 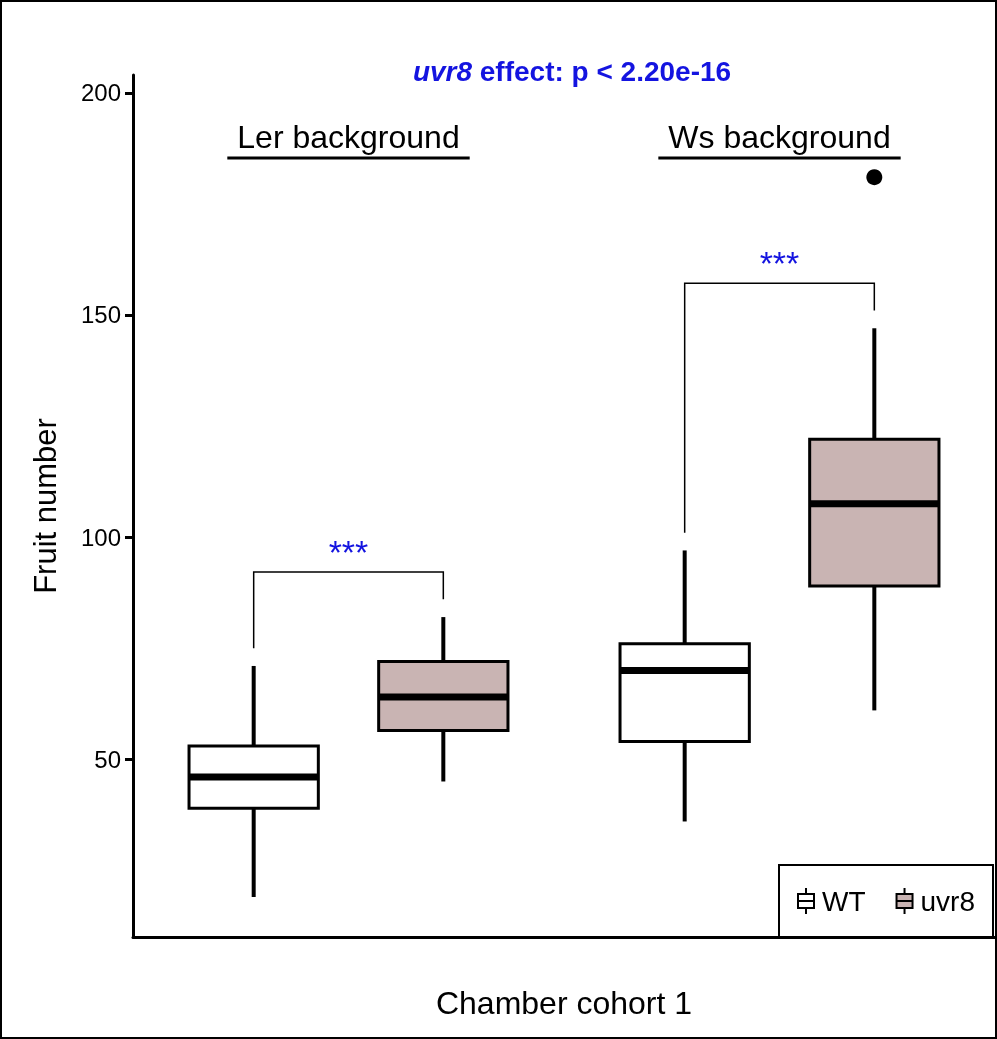 I want to click on legend-label: uvr8, so click(x=947, y=901).